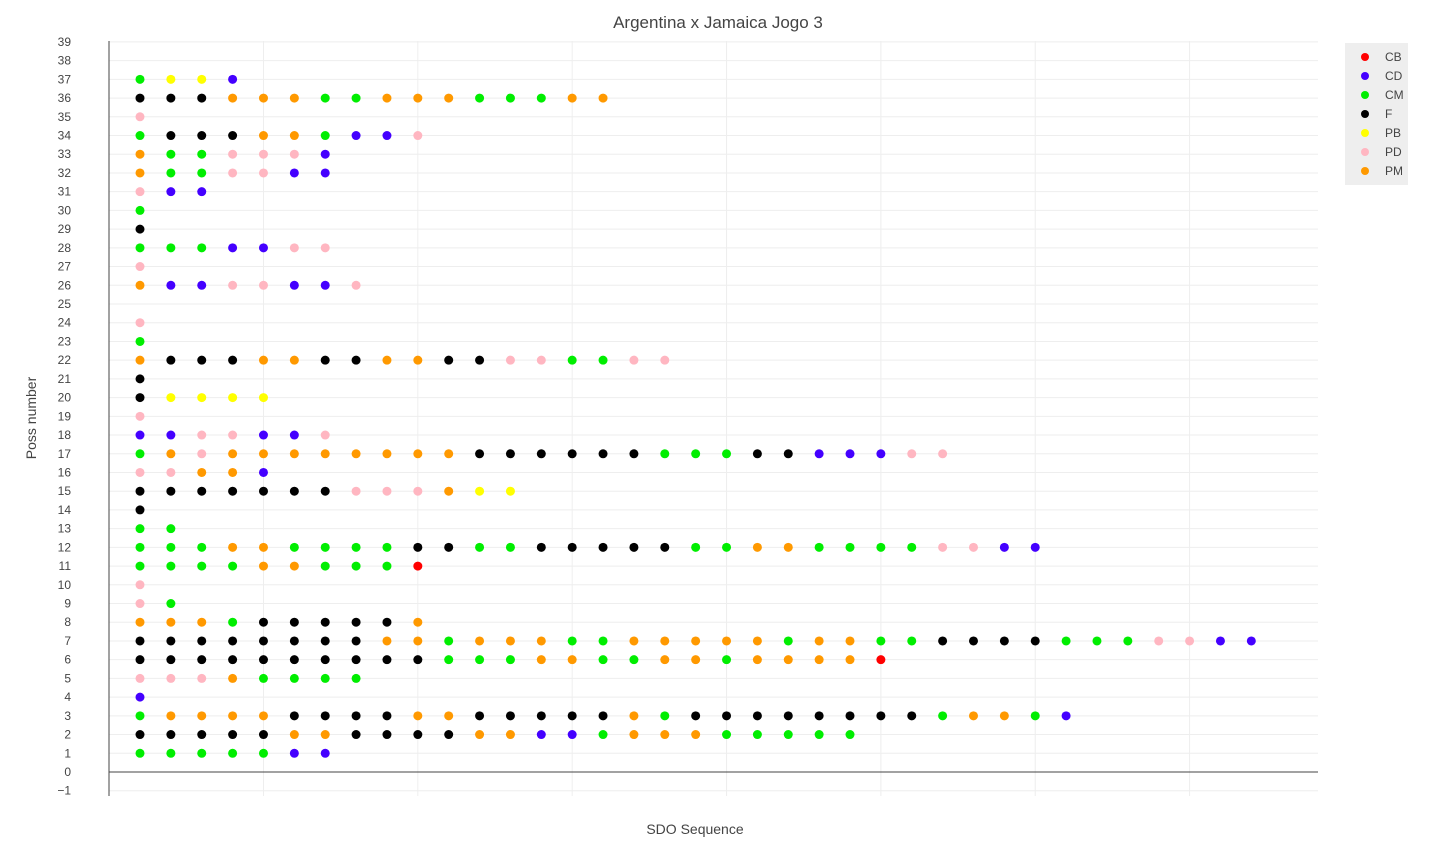 This screenshot has height=848, width=1432. I want to click on legend-label: F, so click(1388, 114).